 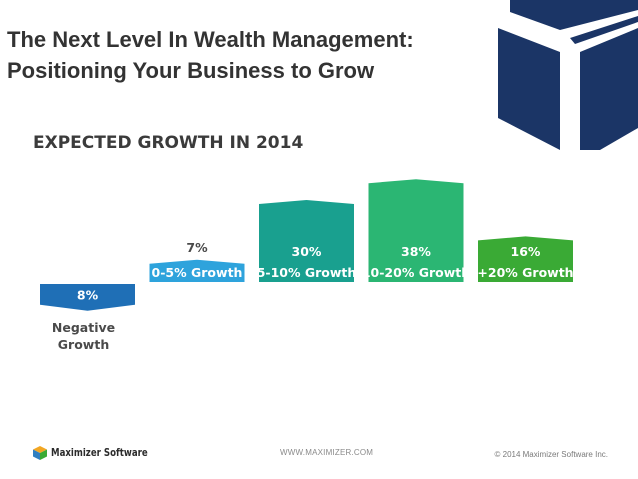 I want to click on hexagon-cube-logo, so click(x=568, y=75).